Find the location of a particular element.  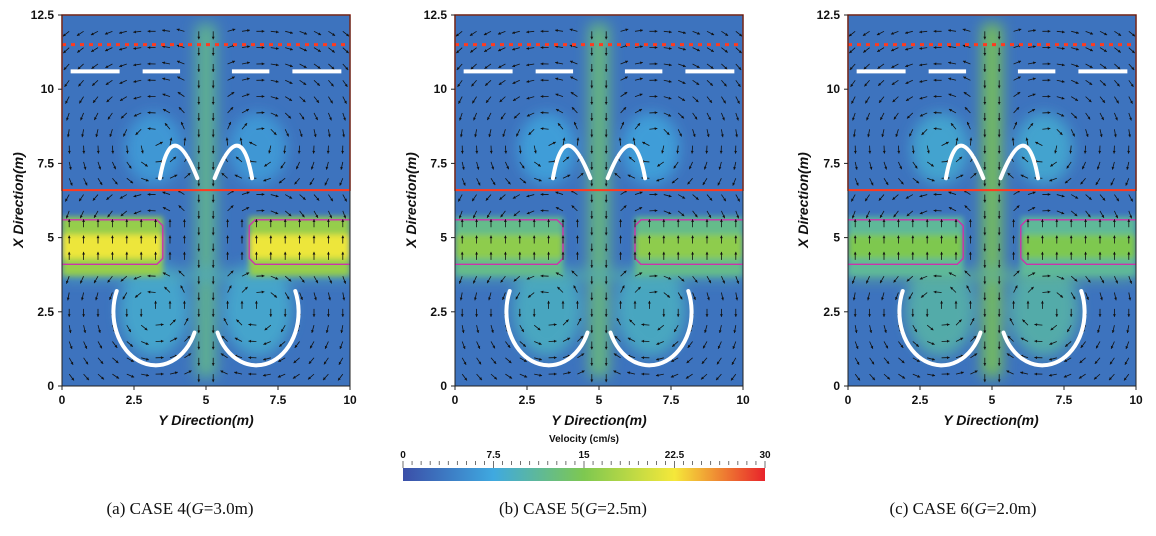

y-tick-label: 7.5 is located at coordinates (438, 163).